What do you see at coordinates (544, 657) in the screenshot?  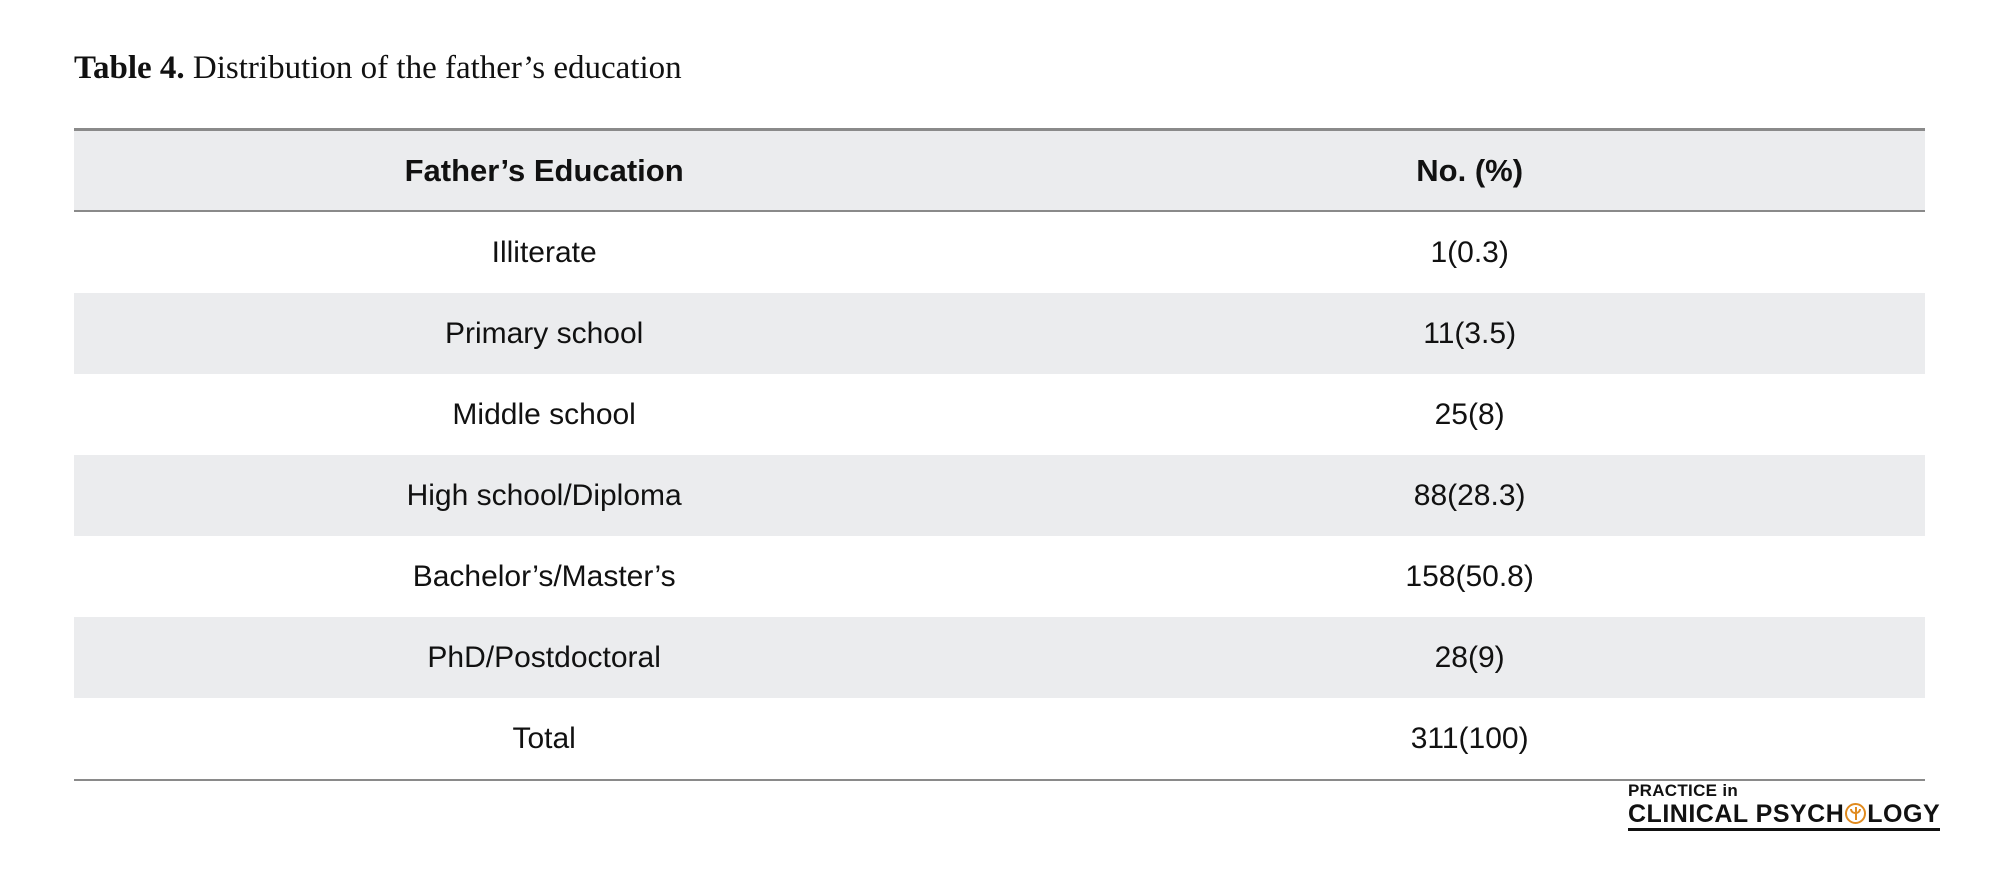 I see `cell-education: PhD/Postdoctoral` at bounding box center [544, 657].